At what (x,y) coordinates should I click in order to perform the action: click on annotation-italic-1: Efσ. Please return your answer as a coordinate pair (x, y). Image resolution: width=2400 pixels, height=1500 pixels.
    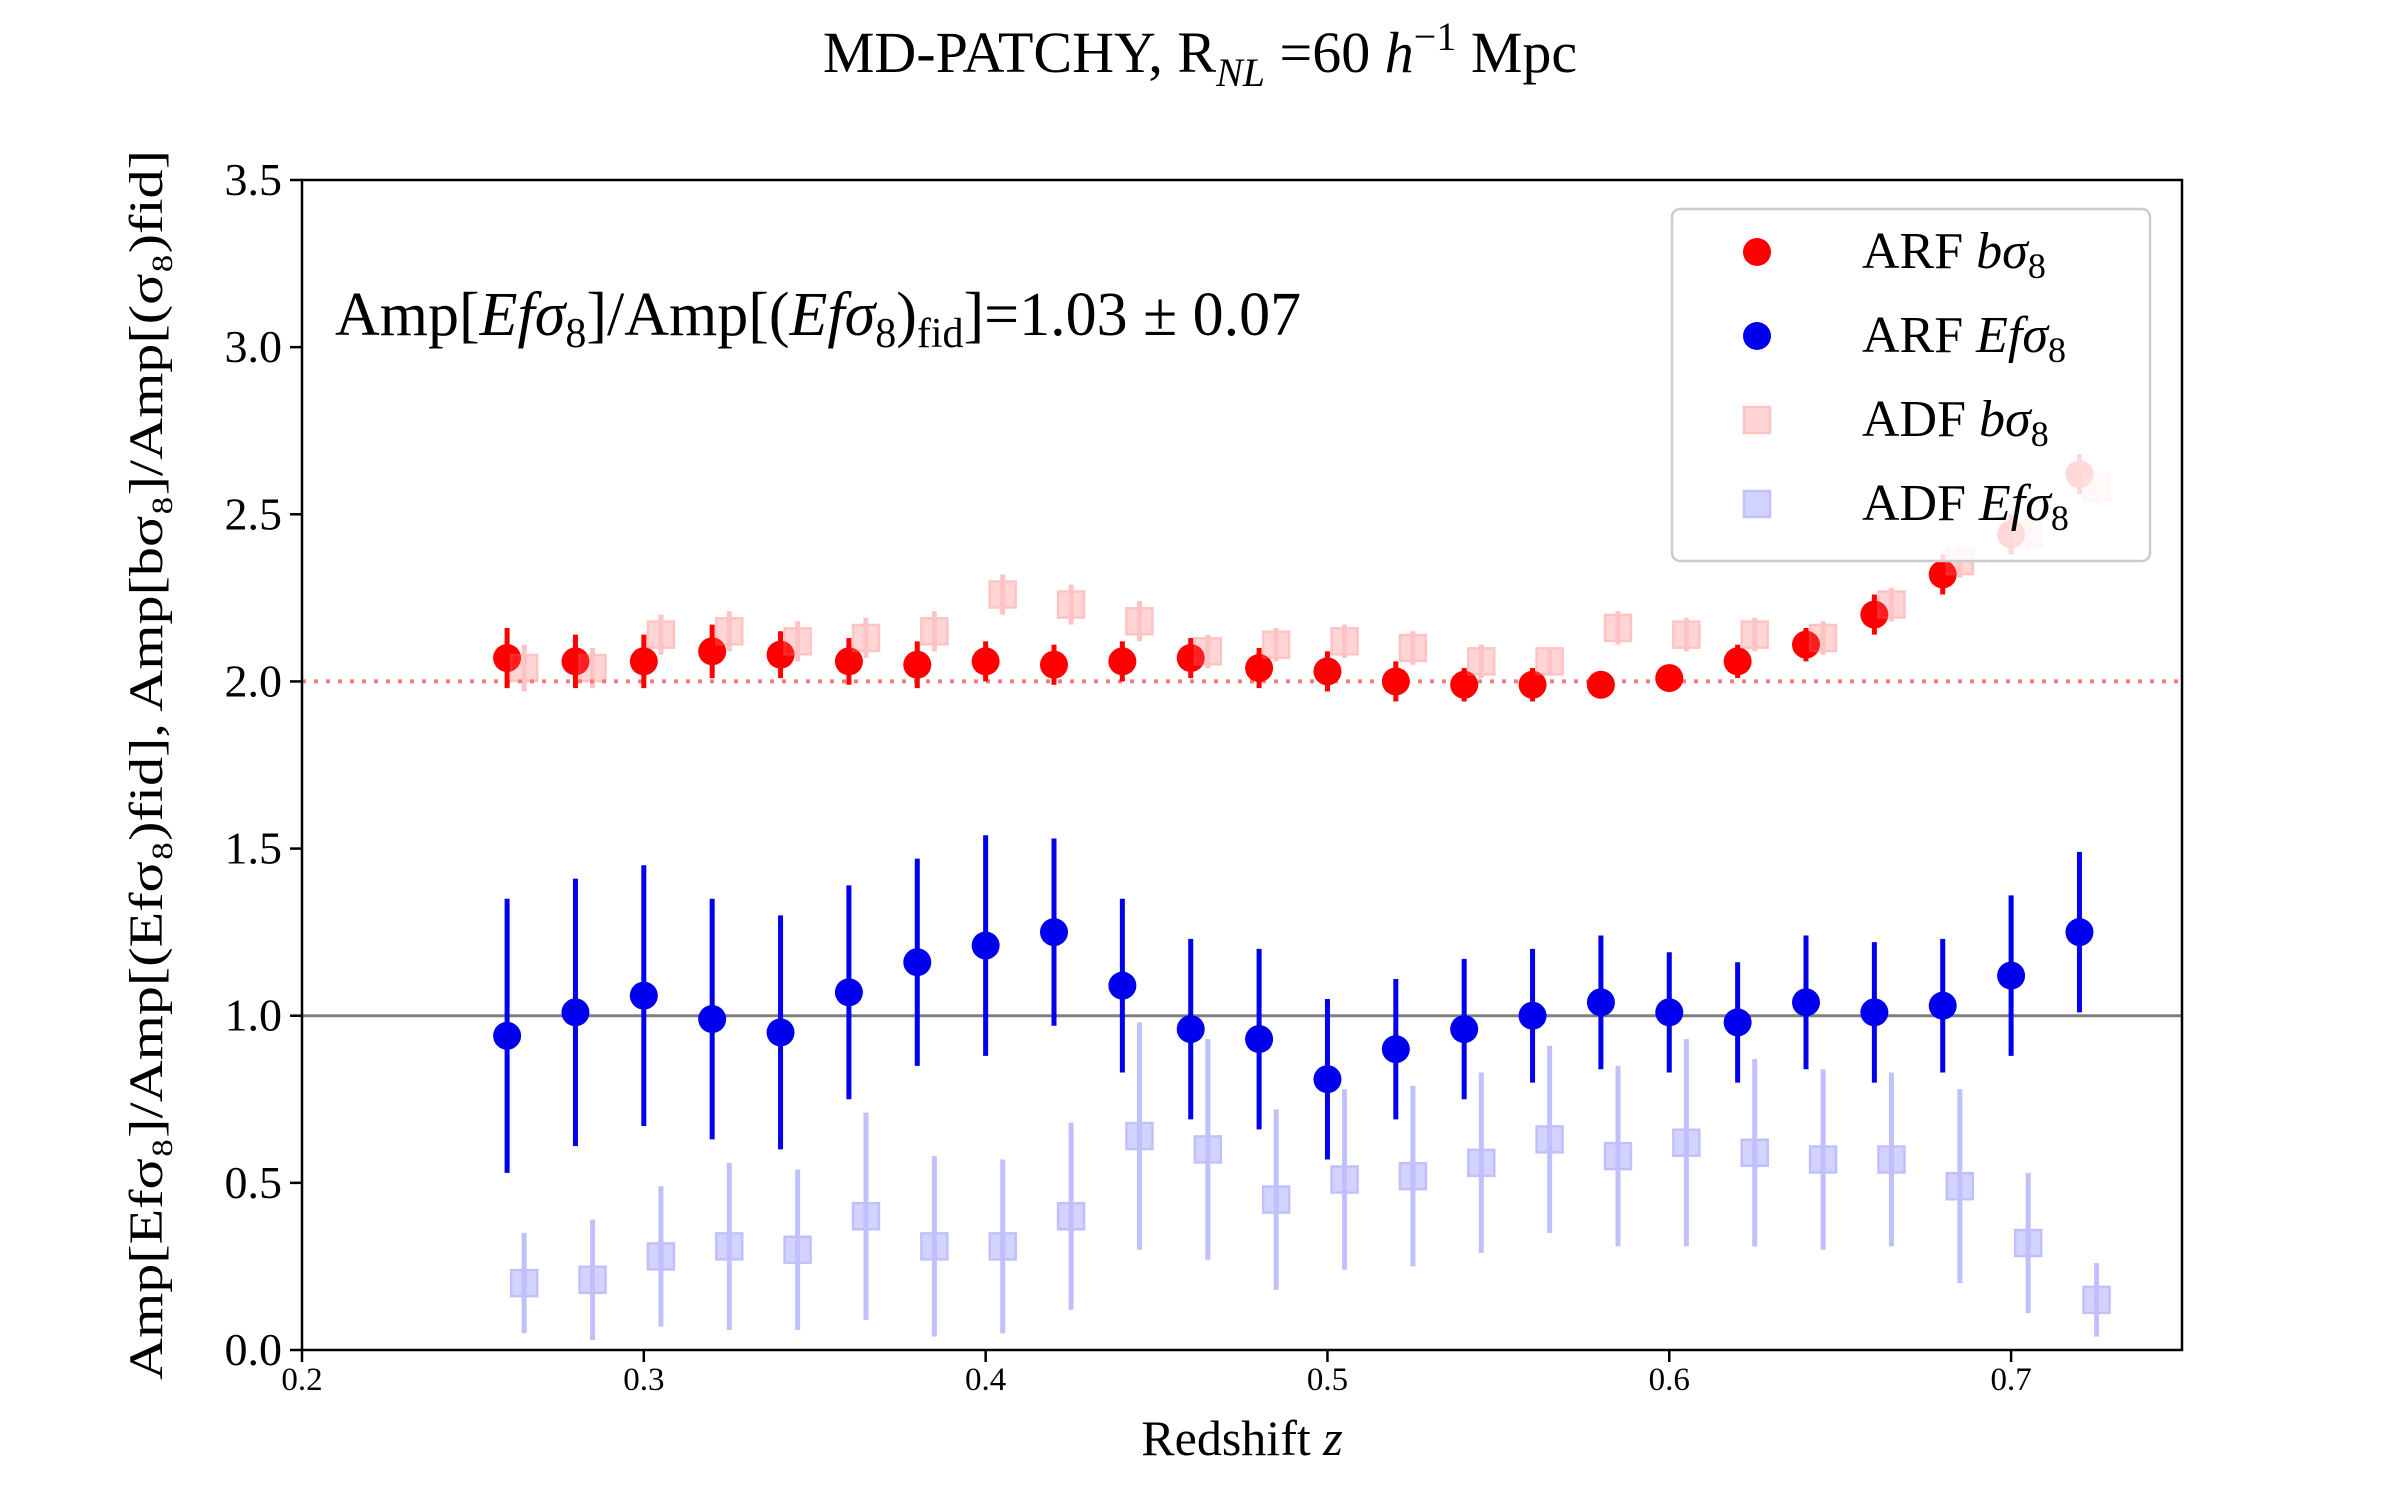
    Looking at the image, I should click on (523, 315).